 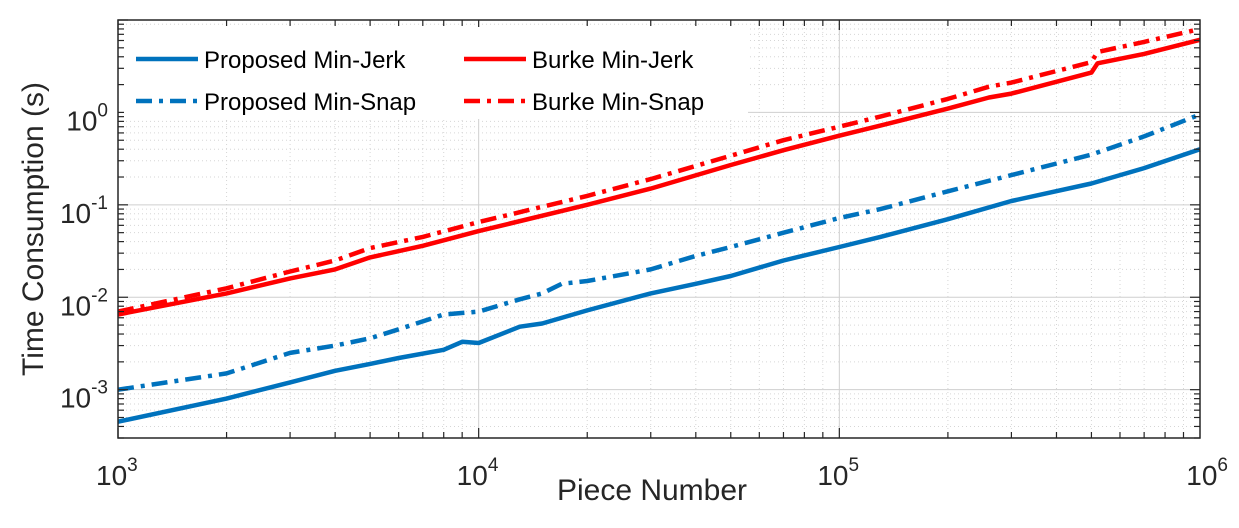 What do you see at coordinates (87, 118) in the screenshot?
I see `y-tick-label: 10⁰` at bounding box center [87, 118].